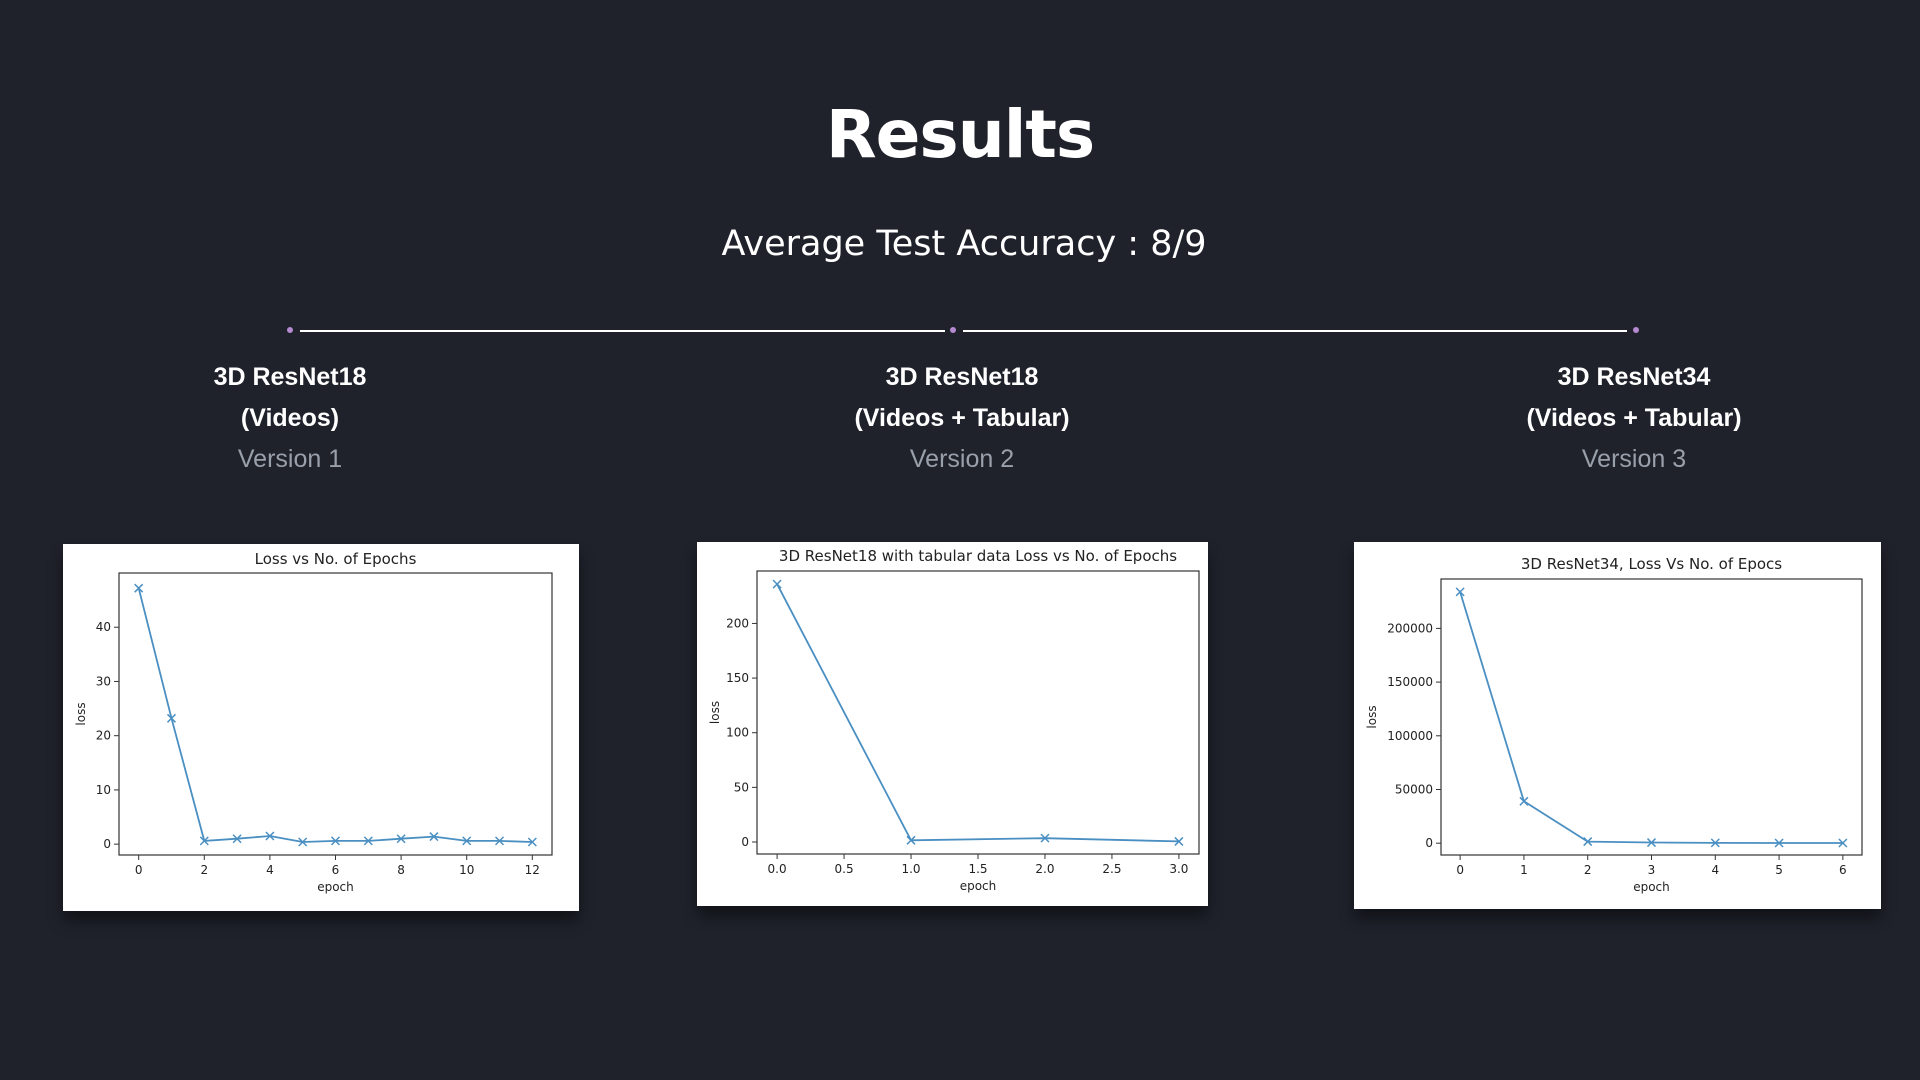  Describe the element at coordinates (741, 787) in the screenshot. I see `y-tick-label: 50` at that location.